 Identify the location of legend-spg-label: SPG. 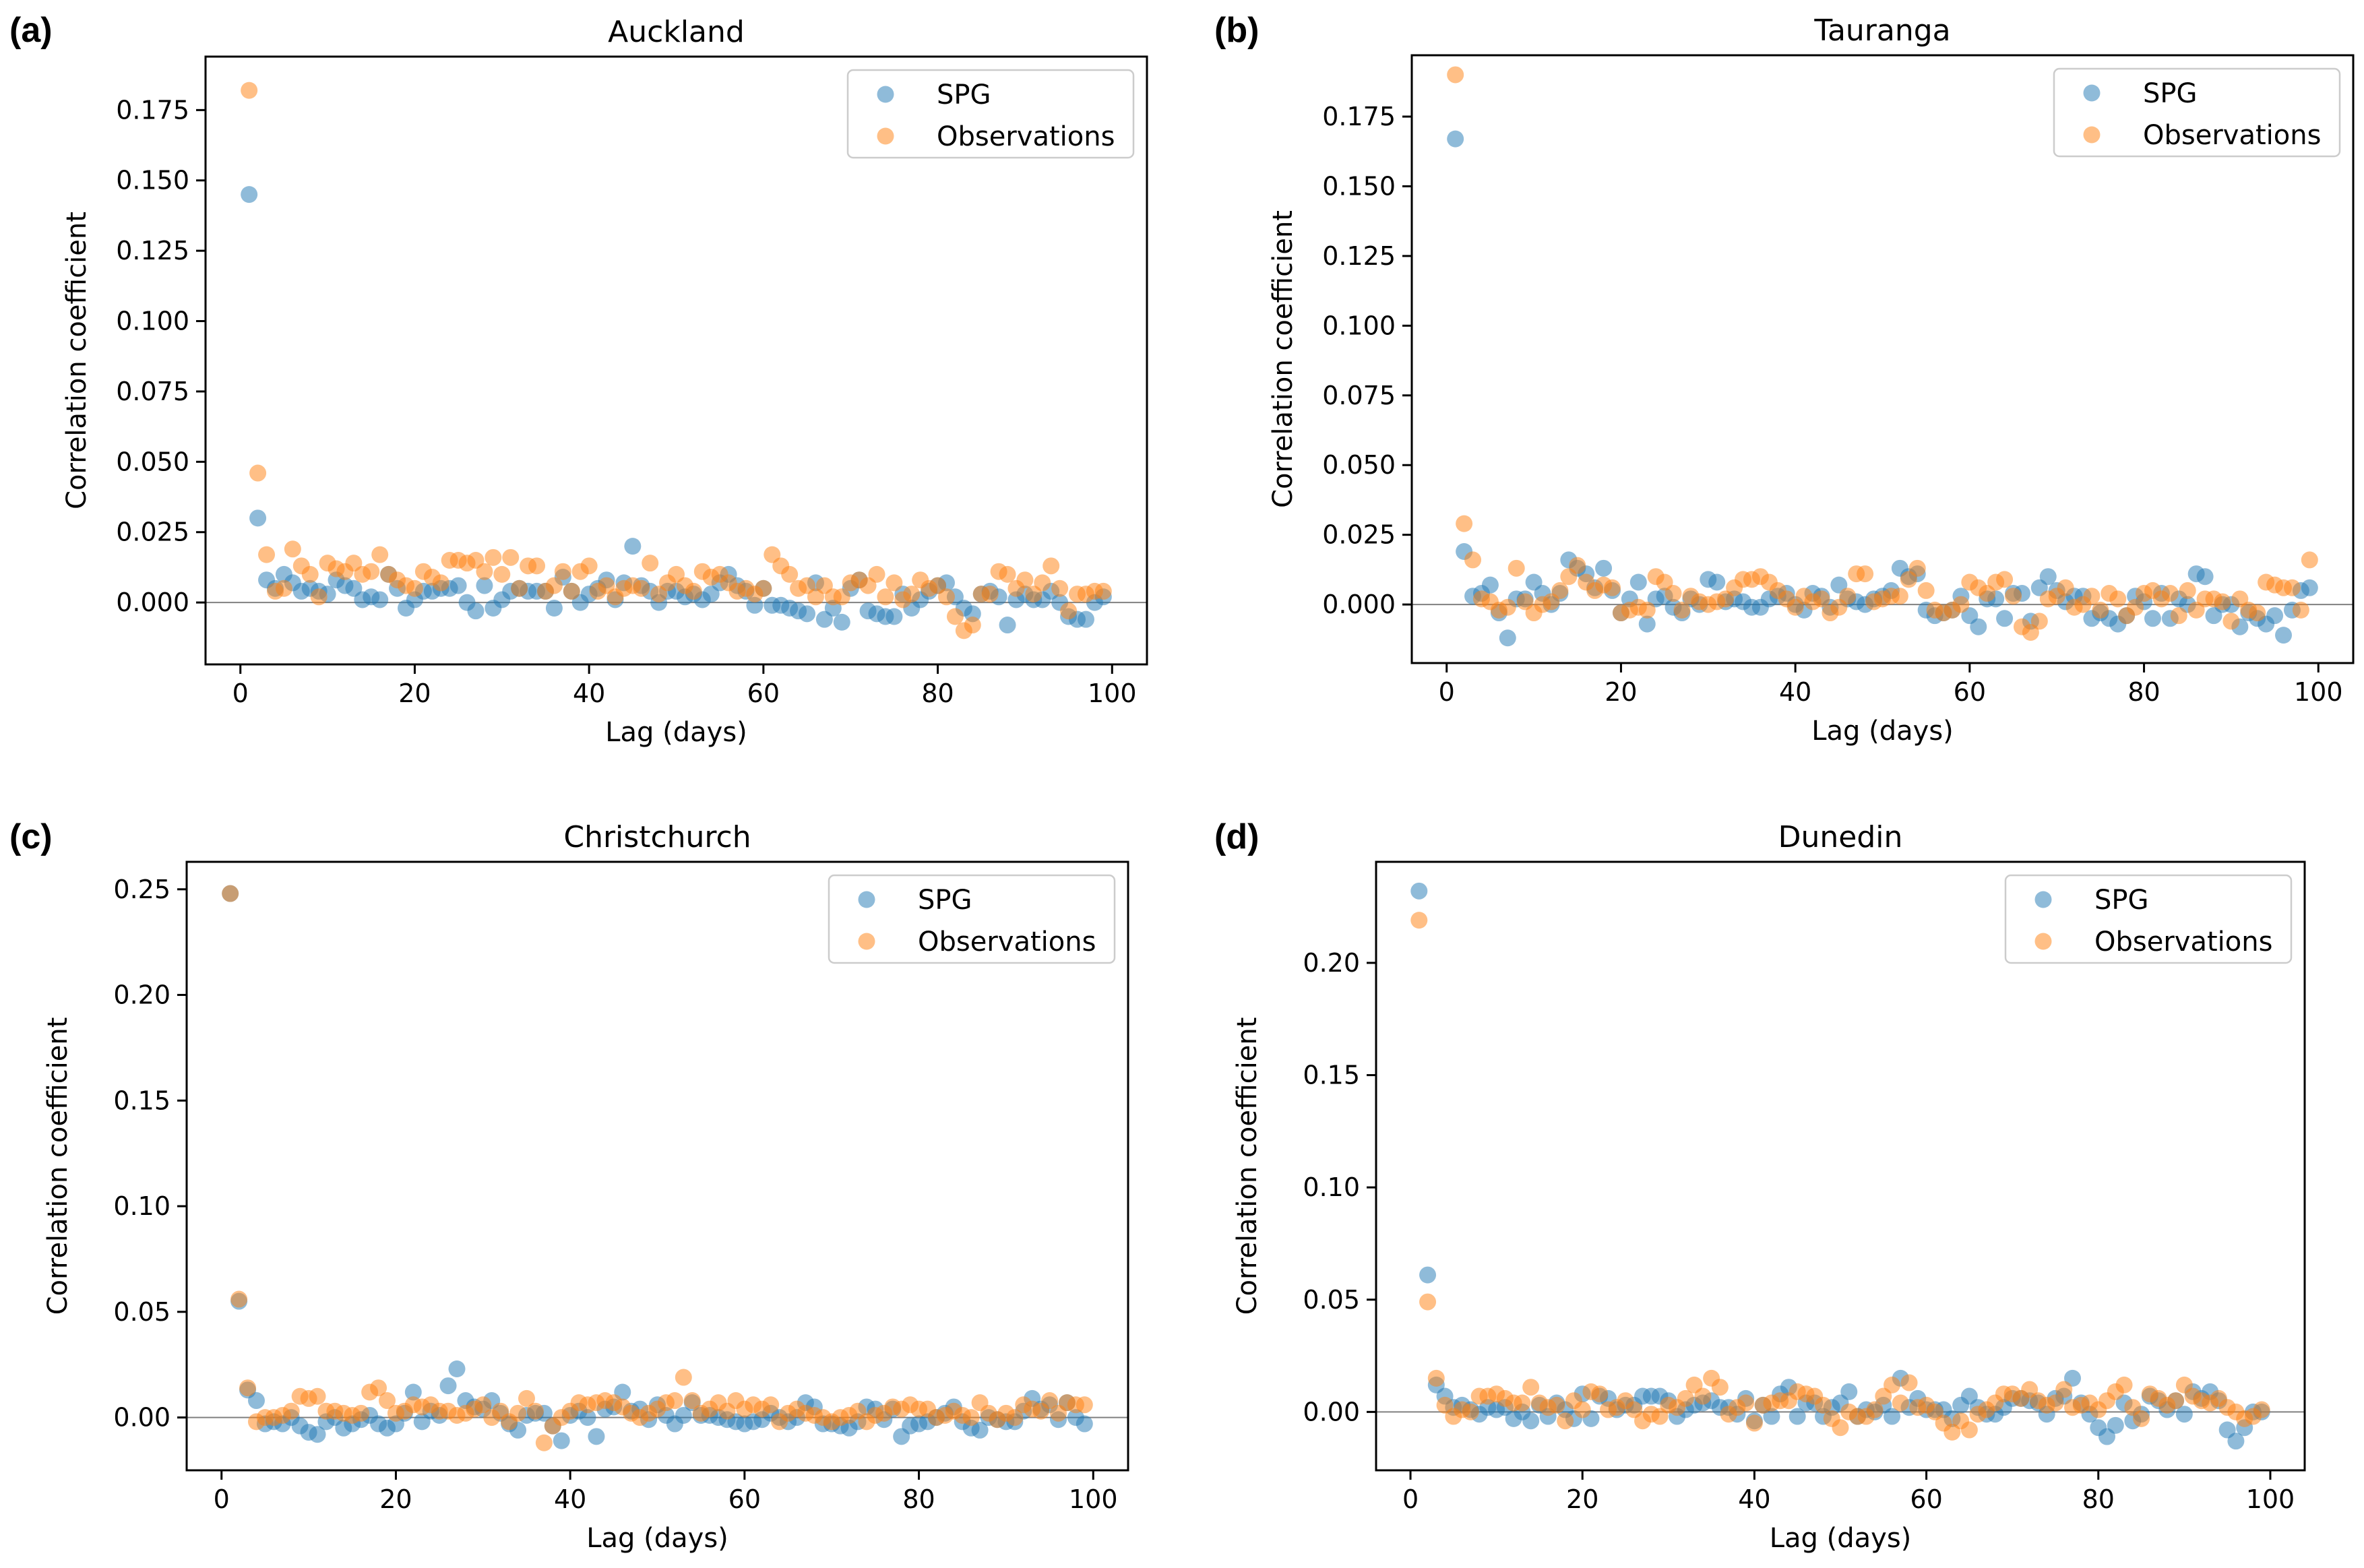
(964, 96).